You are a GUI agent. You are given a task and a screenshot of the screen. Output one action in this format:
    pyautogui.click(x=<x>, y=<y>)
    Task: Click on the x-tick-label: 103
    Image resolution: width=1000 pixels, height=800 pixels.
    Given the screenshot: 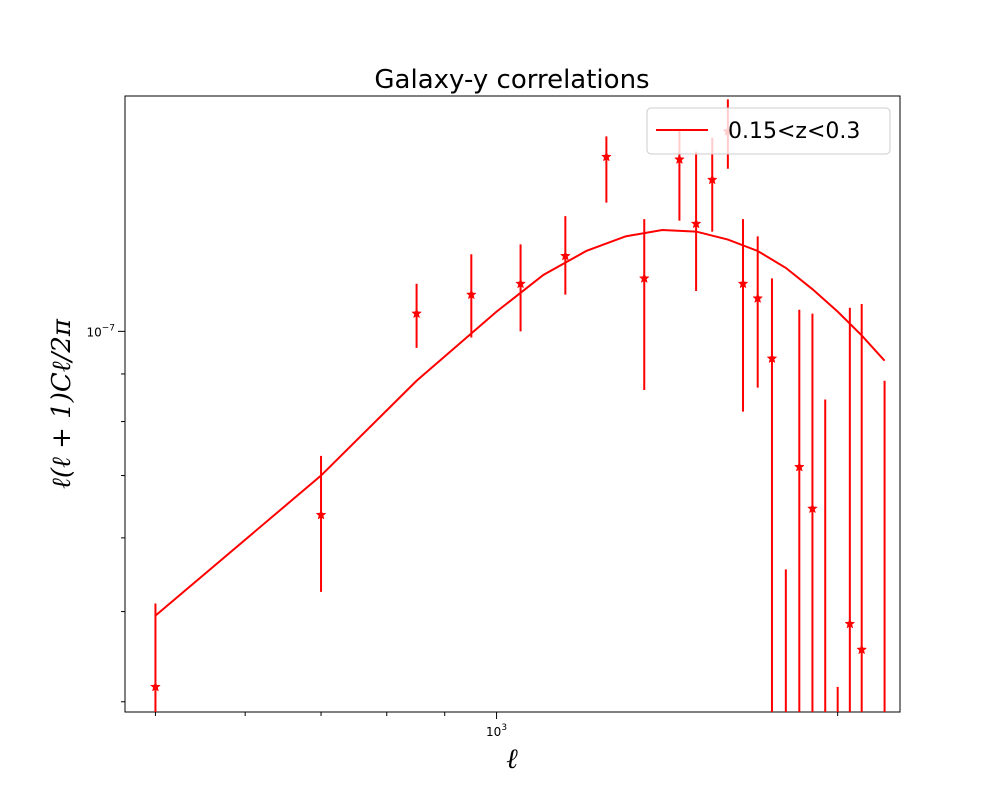 What is the action you would take?
    pyautogui.click(x=496, y=731)
    